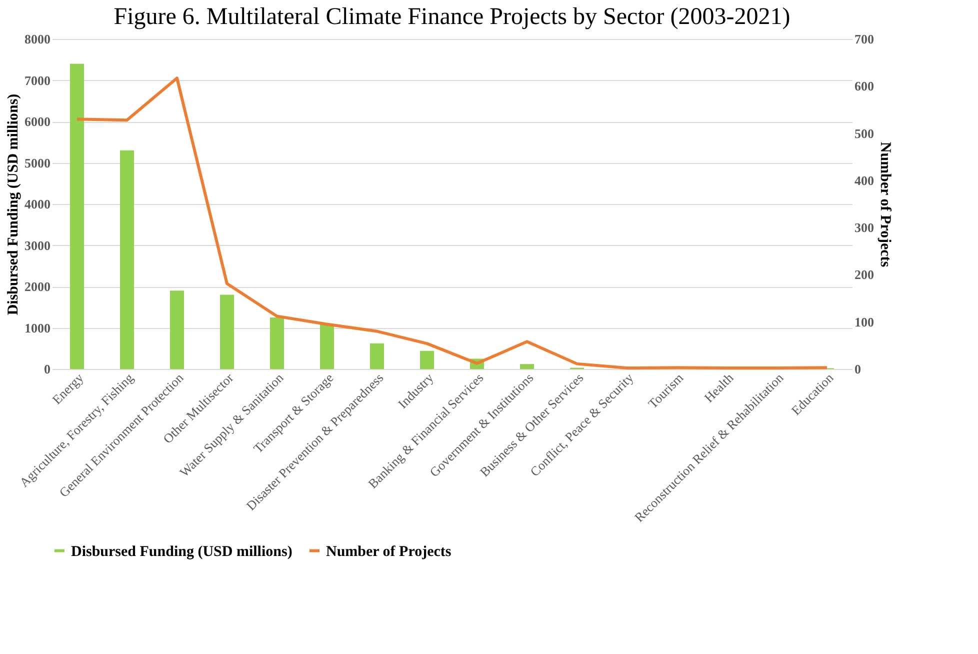 This screenshot has height=654, width=978. What do you see at coordinates (864, 180) in the screenshot?
I see `y2-tick-label: 400` at bounding box center [864, 180].